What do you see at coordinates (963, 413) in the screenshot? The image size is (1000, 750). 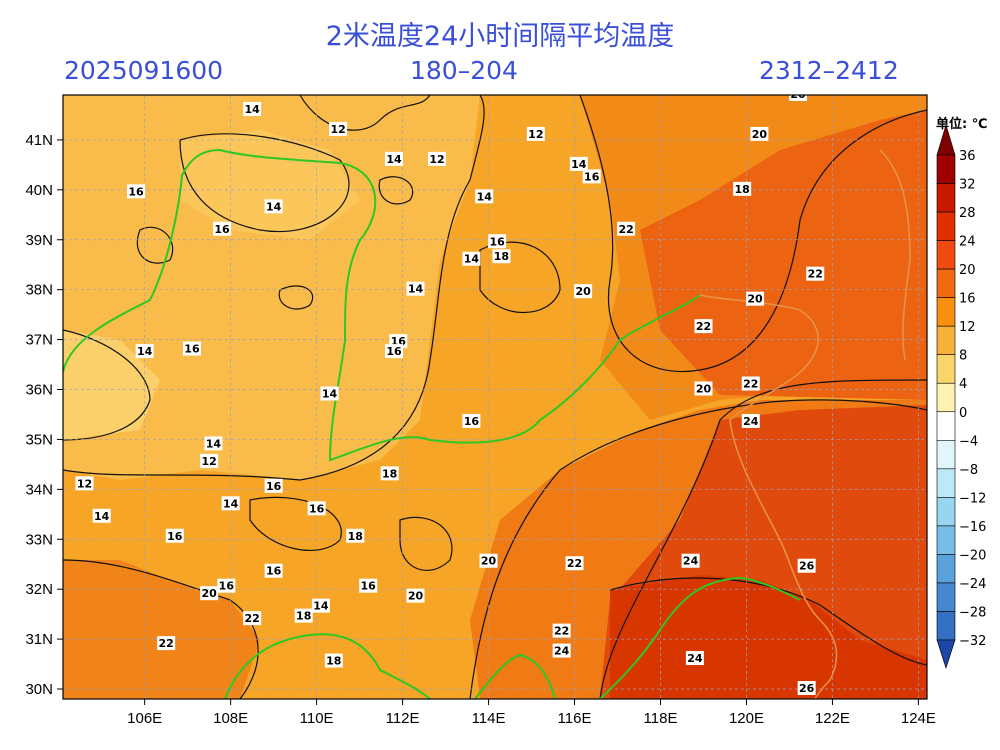 I see `colorbar-tick-label: 0` at bounding box center [963, 413].